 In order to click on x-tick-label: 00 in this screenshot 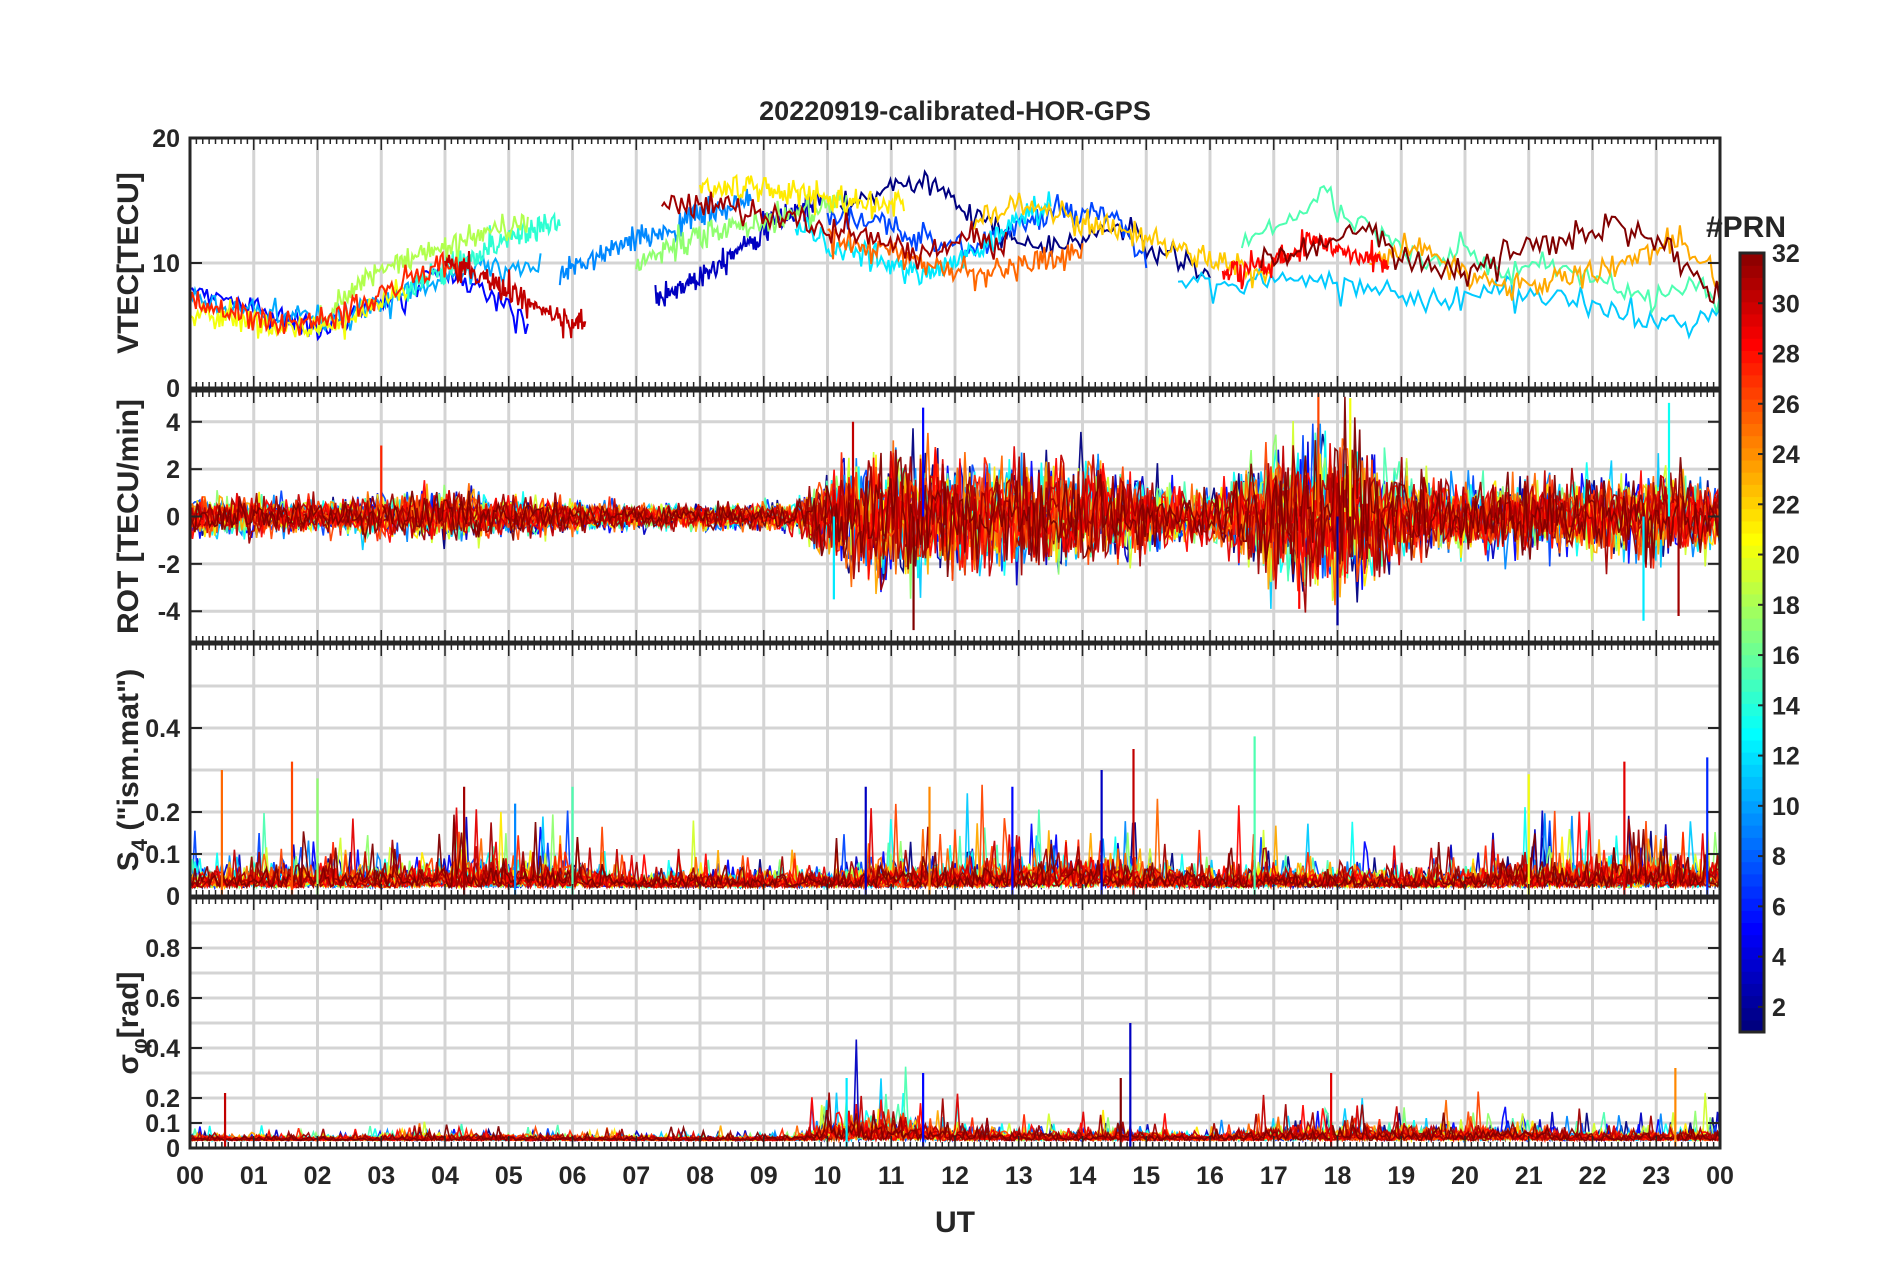, I will do `click(1720, 1176)`.